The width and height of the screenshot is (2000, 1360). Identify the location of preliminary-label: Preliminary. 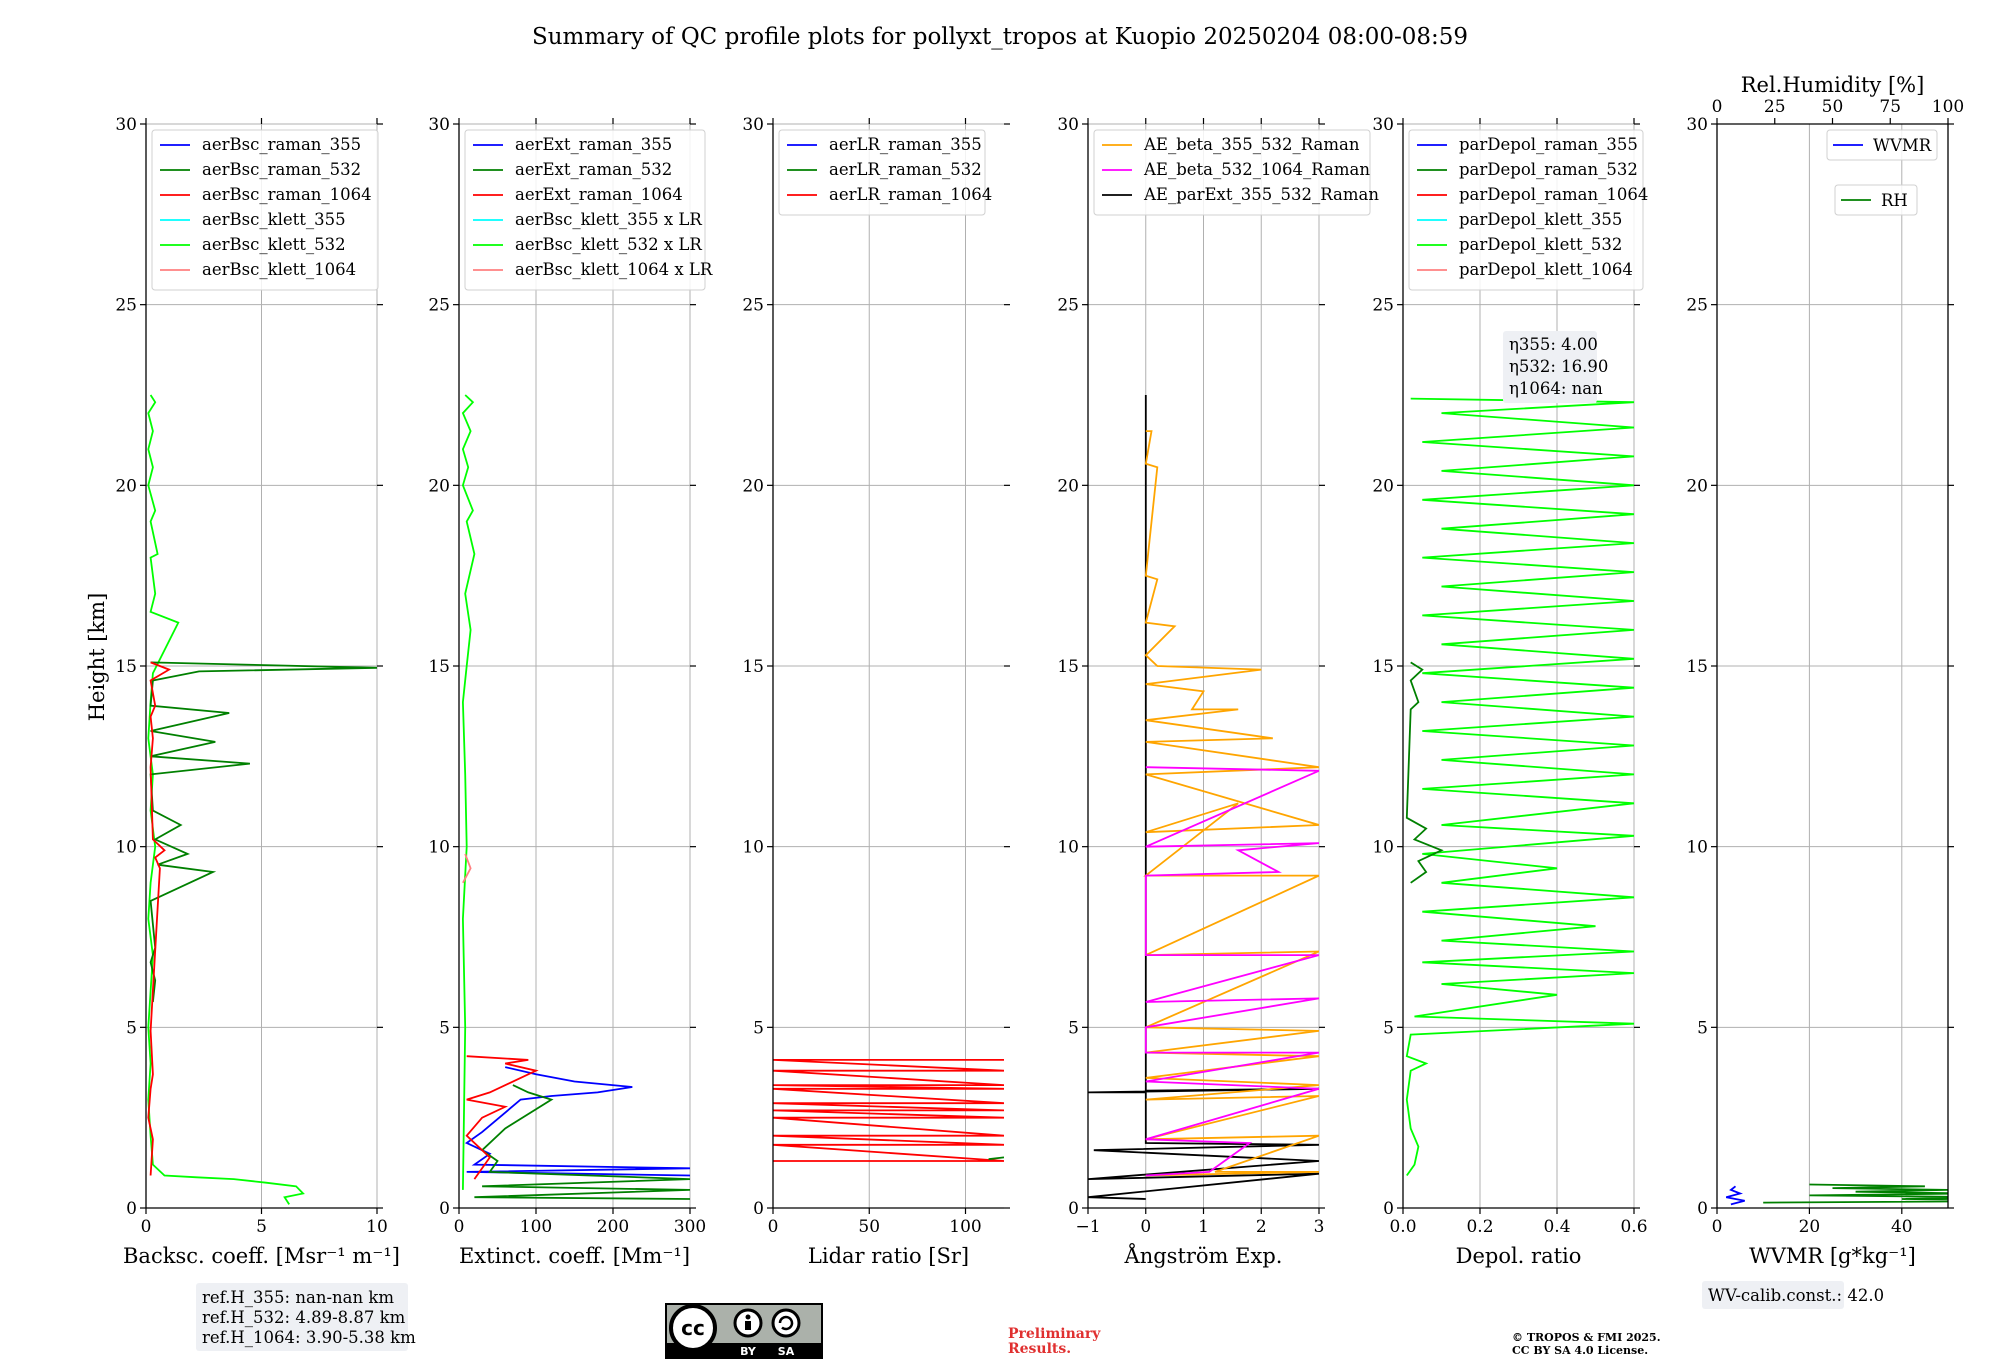
(1054, 1334).